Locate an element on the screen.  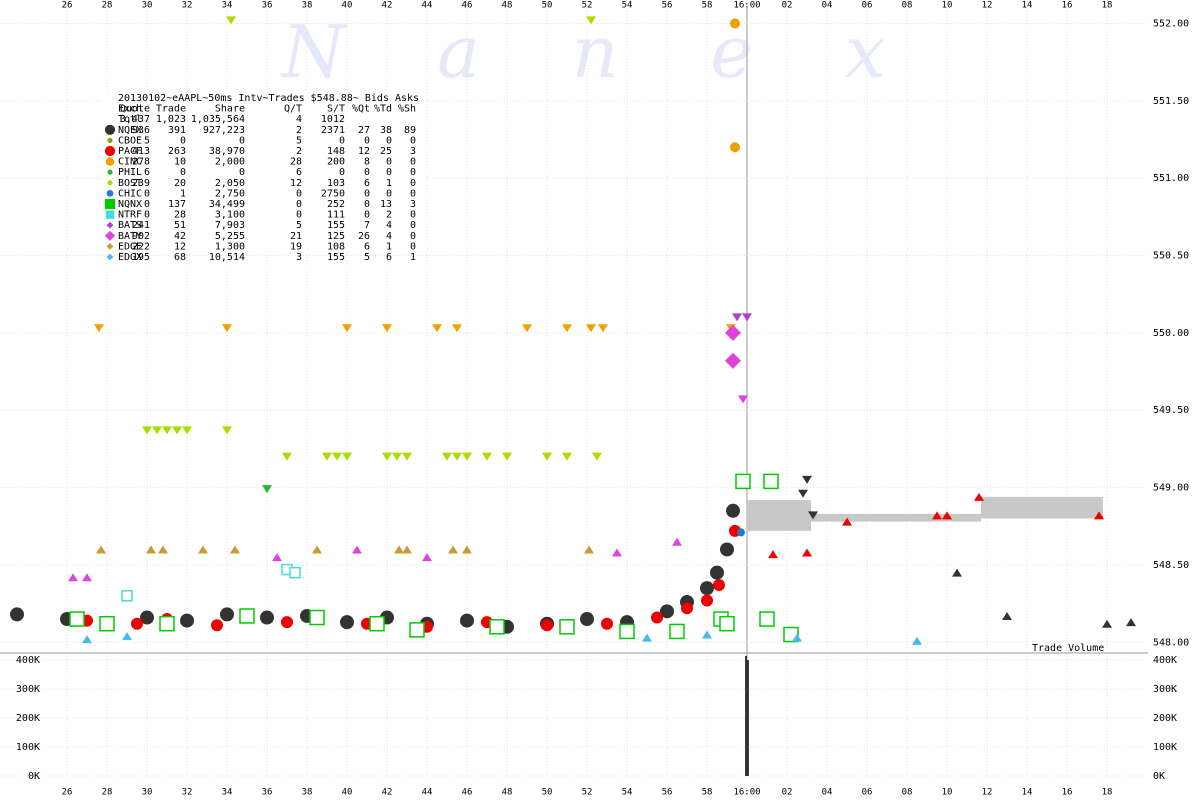
x-tick-label-top: 30 is located at coordinates (147, 6).